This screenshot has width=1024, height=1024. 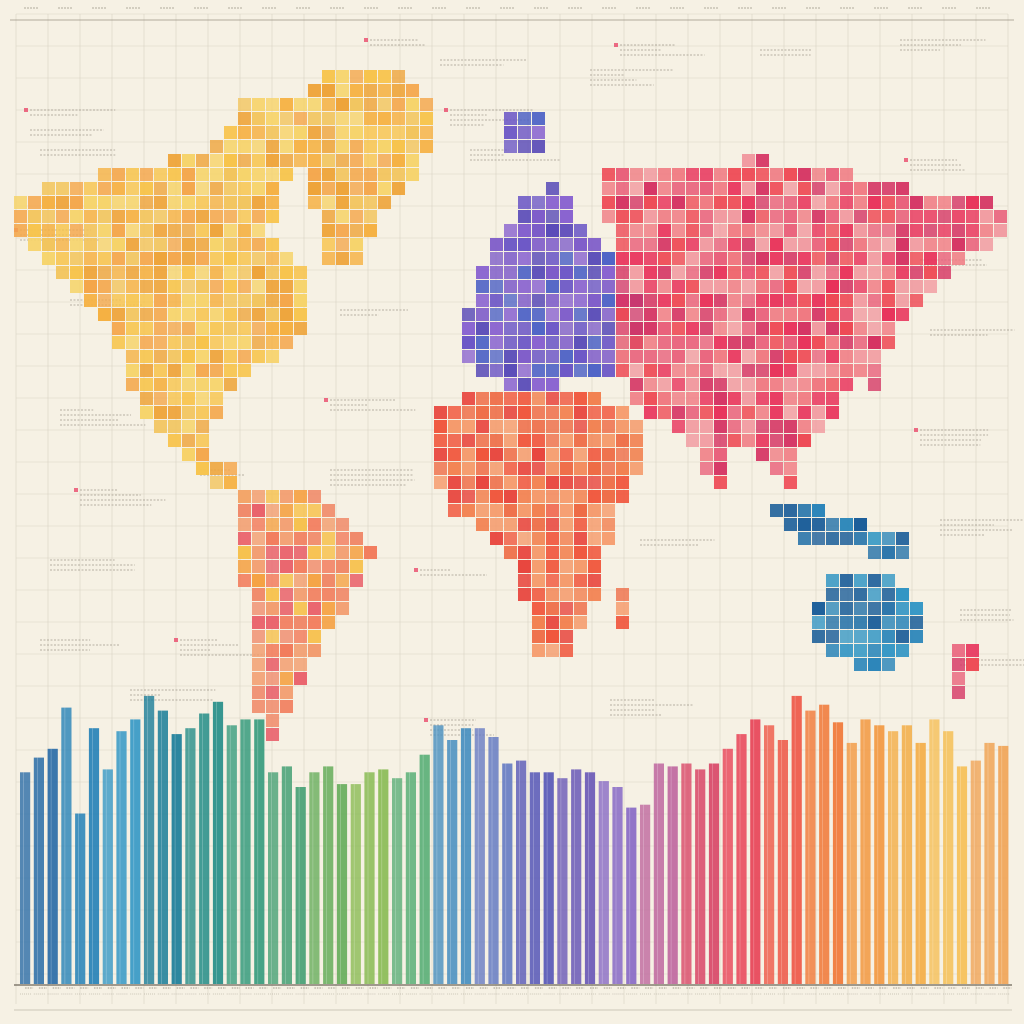 I want to click on map-region-greenland, so click(x=363, y=167).